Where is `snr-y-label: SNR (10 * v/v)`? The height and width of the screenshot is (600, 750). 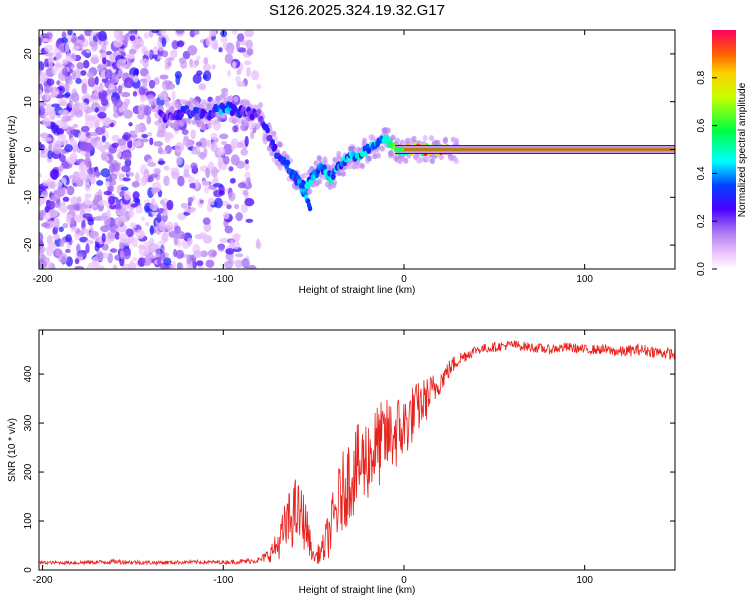
snr-y-label: SNR (10 * v/v) is located at coordinates (12, 450).